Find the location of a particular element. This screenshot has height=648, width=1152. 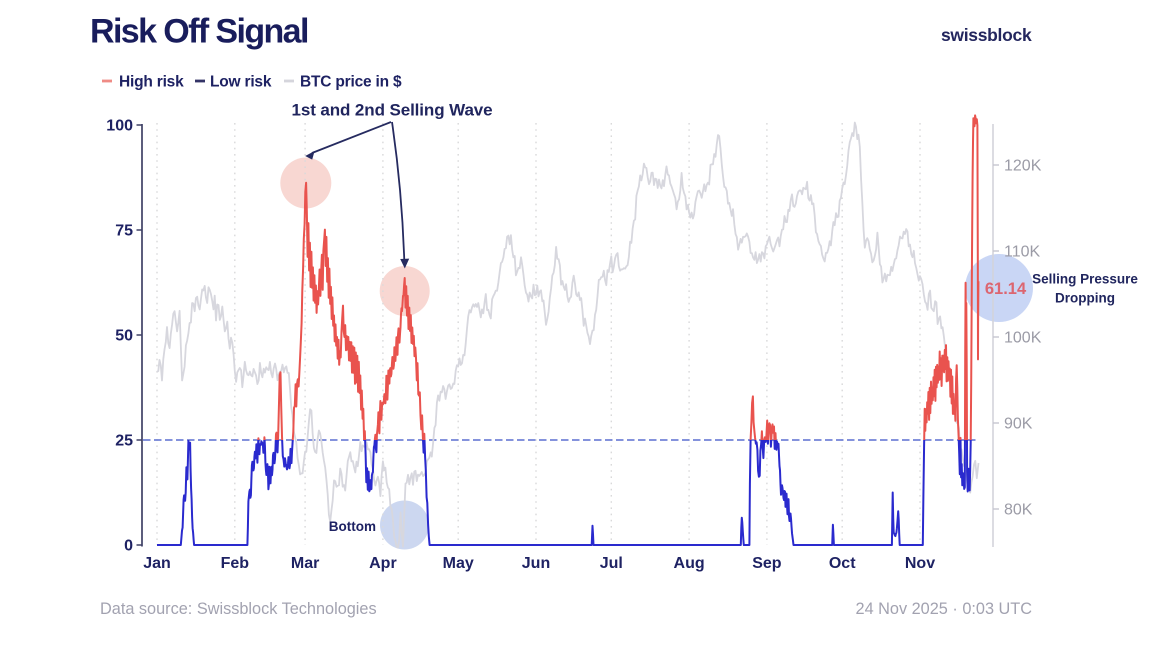

svg-text: 100K is located at coordinates (1023, 338).